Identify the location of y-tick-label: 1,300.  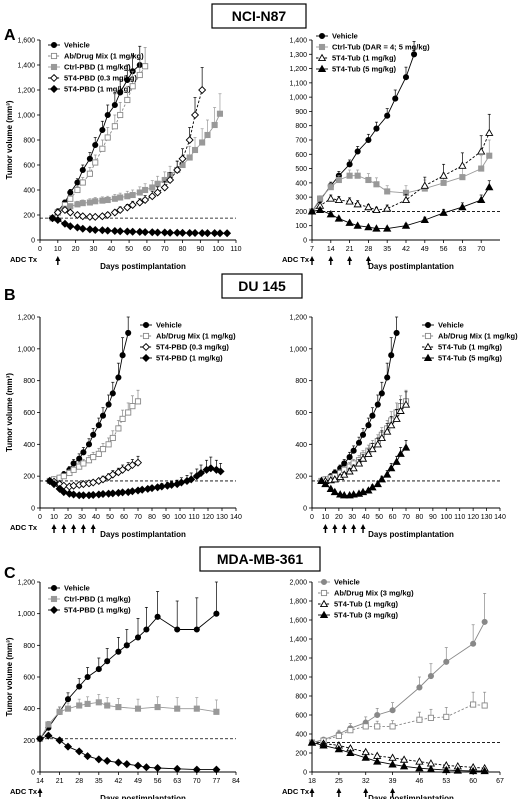
(298, 55).